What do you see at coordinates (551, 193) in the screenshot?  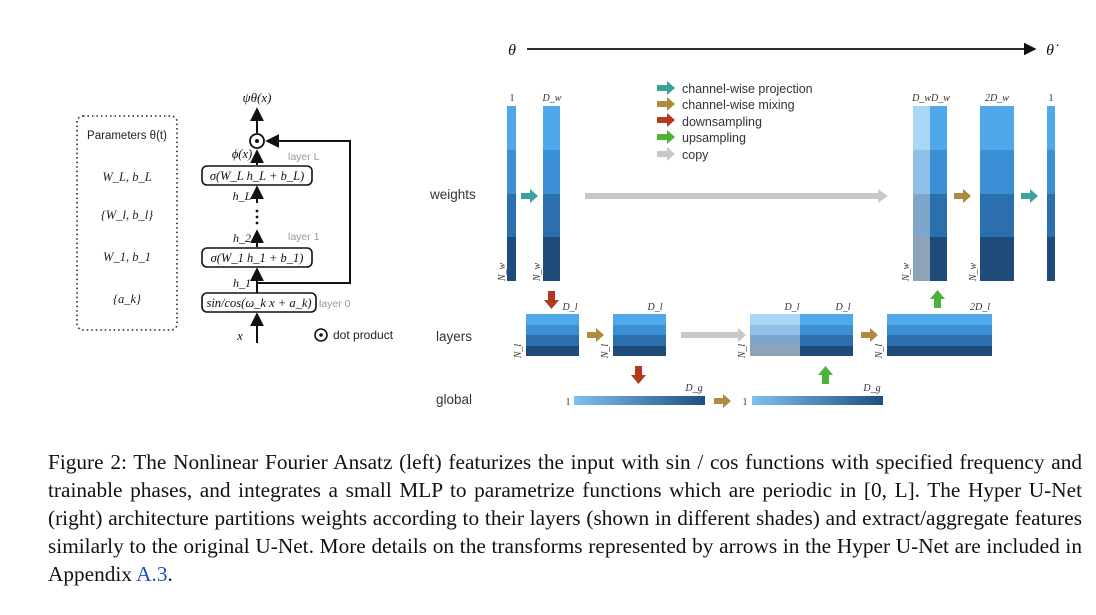 I see `weights-block-dw` at bounding box center [551, 193].